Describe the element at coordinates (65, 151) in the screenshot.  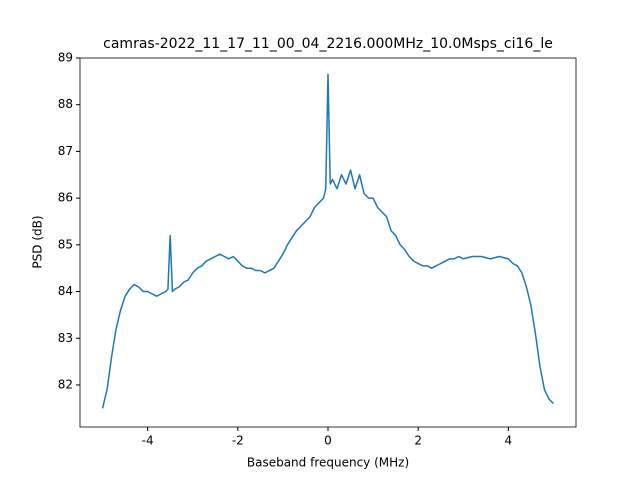
I see `y-tick-label: 87` at that location.